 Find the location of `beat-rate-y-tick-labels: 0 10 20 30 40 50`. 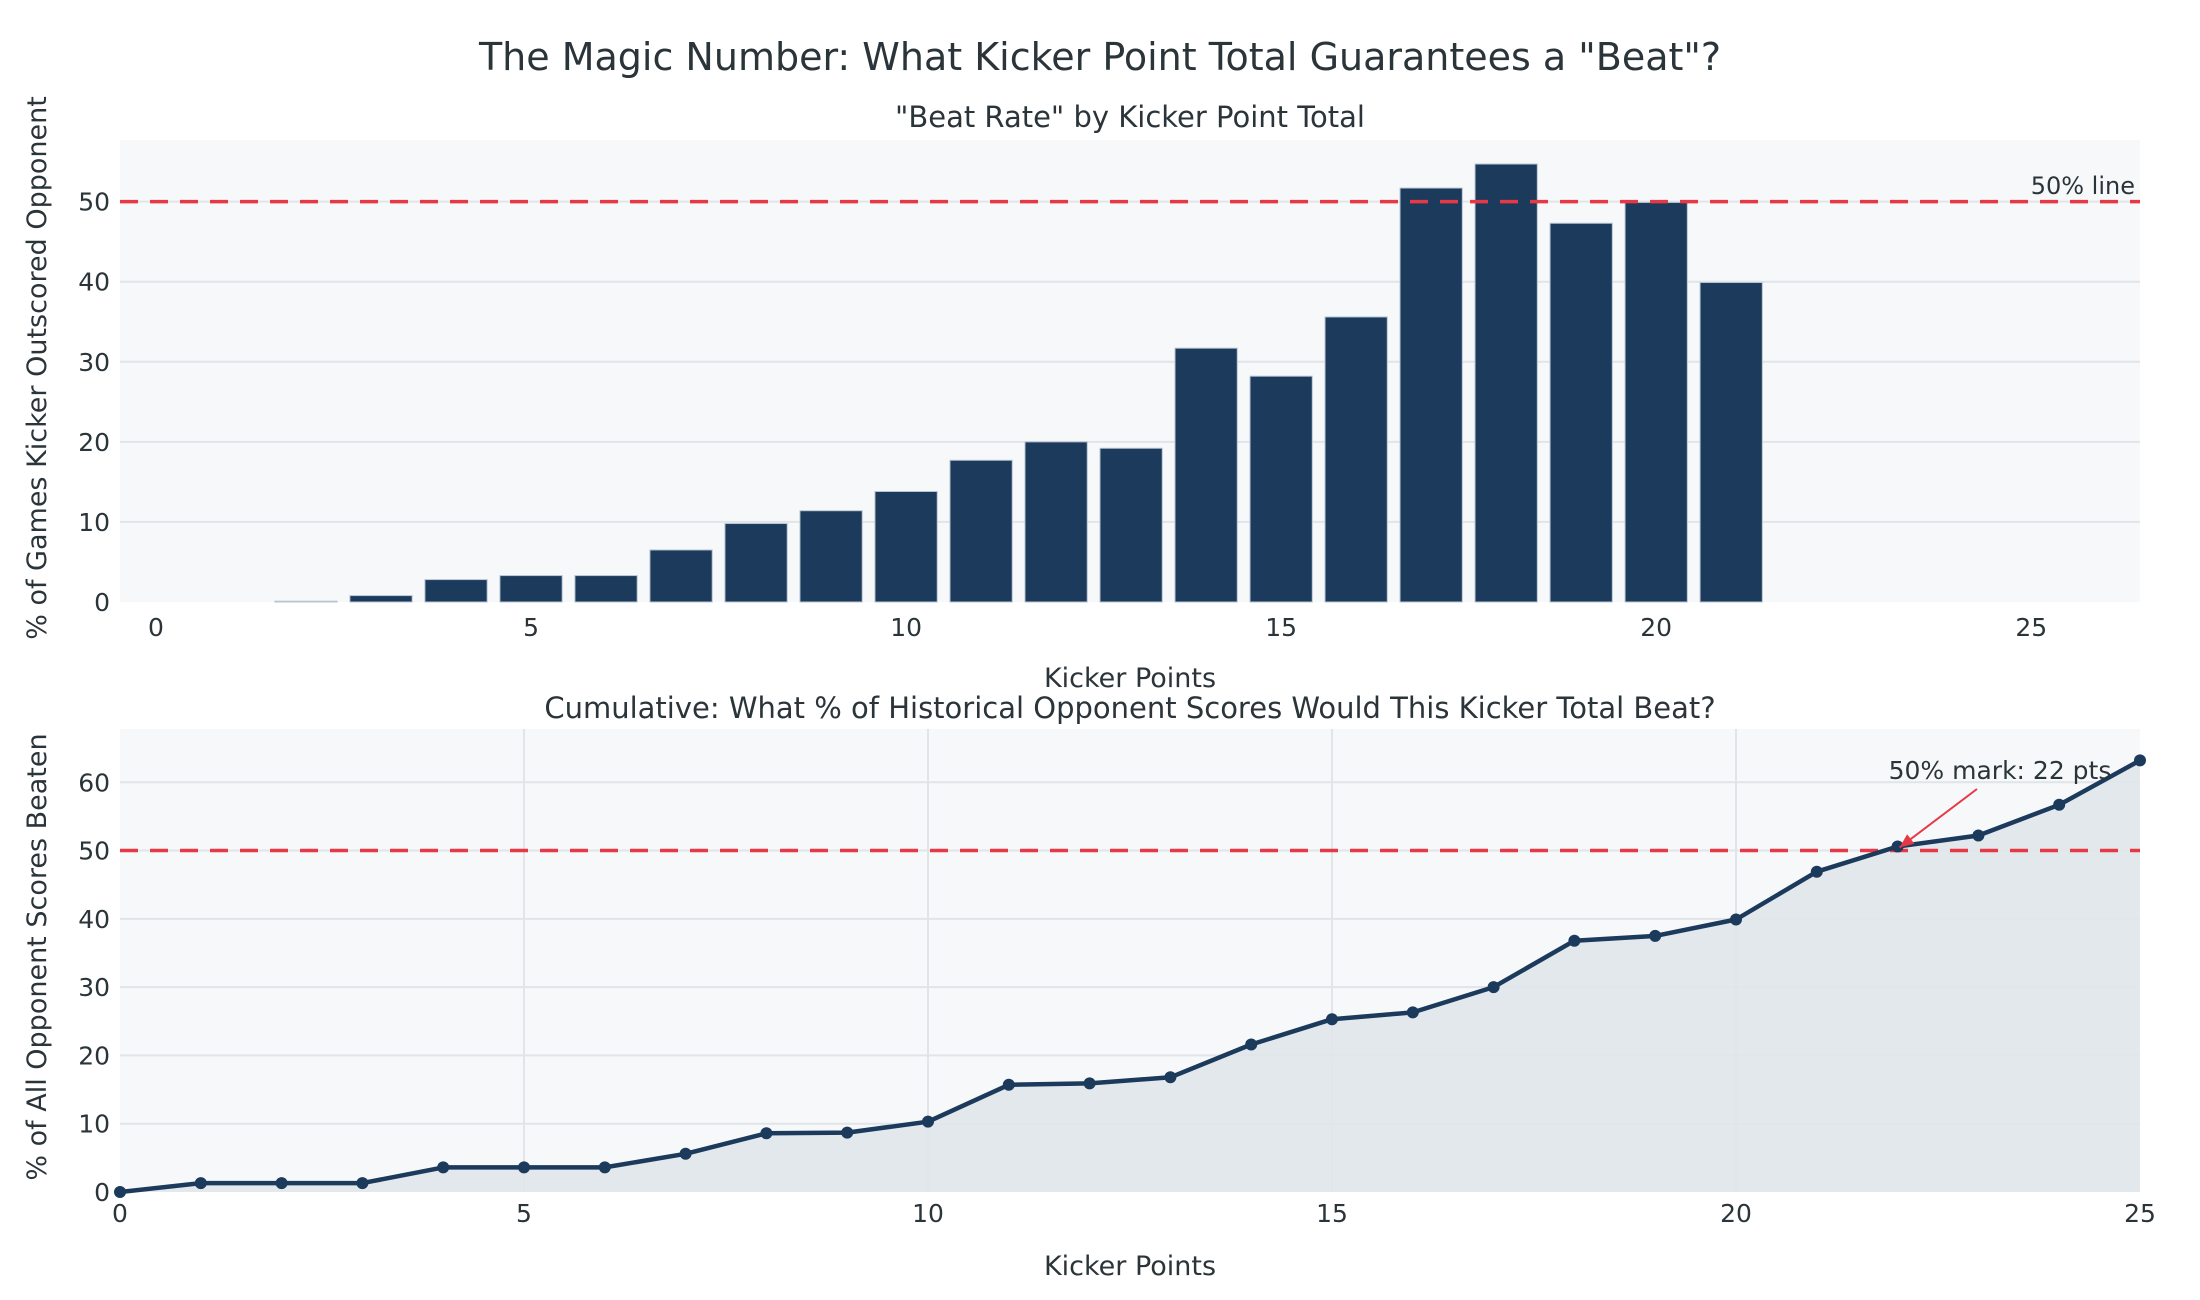

beat-rate-y-tick-labels: 0 10 20 30 40 50 is located at coordinates (94, 402).